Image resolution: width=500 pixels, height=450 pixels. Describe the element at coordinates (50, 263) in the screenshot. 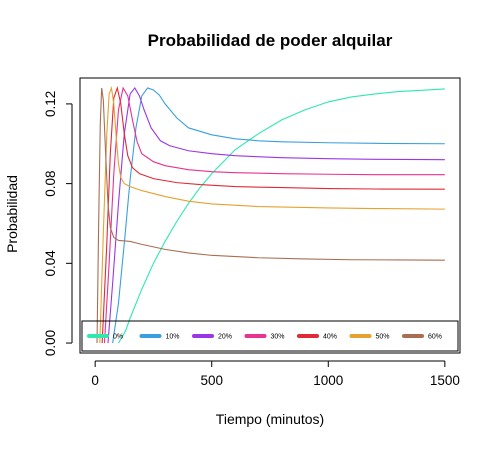

I see `y-tick-label: 0.04` at that location.